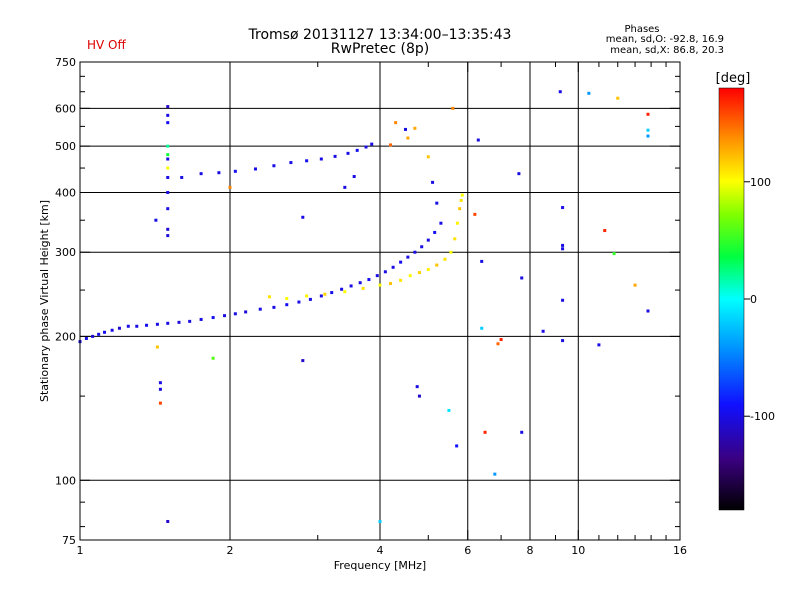  Describe the element at coordinates (380, 565) in the screenshot. I see `x-axis-label: Frequency [MHz]` at that location.